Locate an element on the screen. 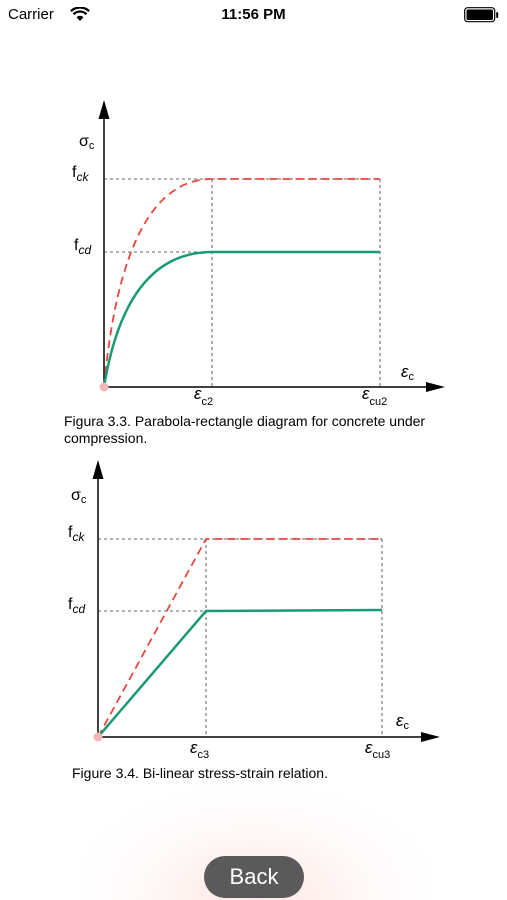 The image size is (507, 900). epsilon-cu2-label: εcu2 is located at coordinates (374, 396).